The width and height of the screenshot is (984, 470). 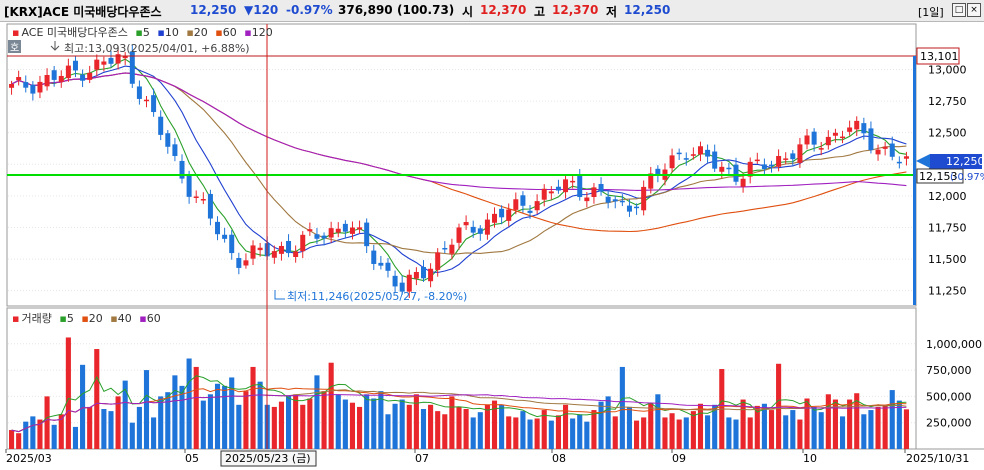 What do you see at coordinates (29, 458) in the screenshot?
I see `date-tick-label: 2025/03` at bounding box center [29, 458].